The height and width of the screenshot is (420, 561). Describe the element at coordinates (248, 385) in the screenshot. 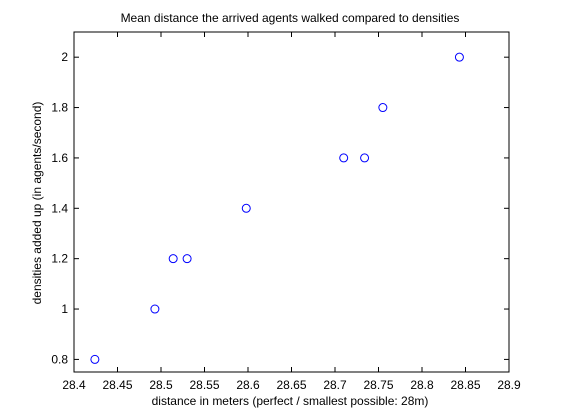

I see `x-tick-label: 28.6` at that location.